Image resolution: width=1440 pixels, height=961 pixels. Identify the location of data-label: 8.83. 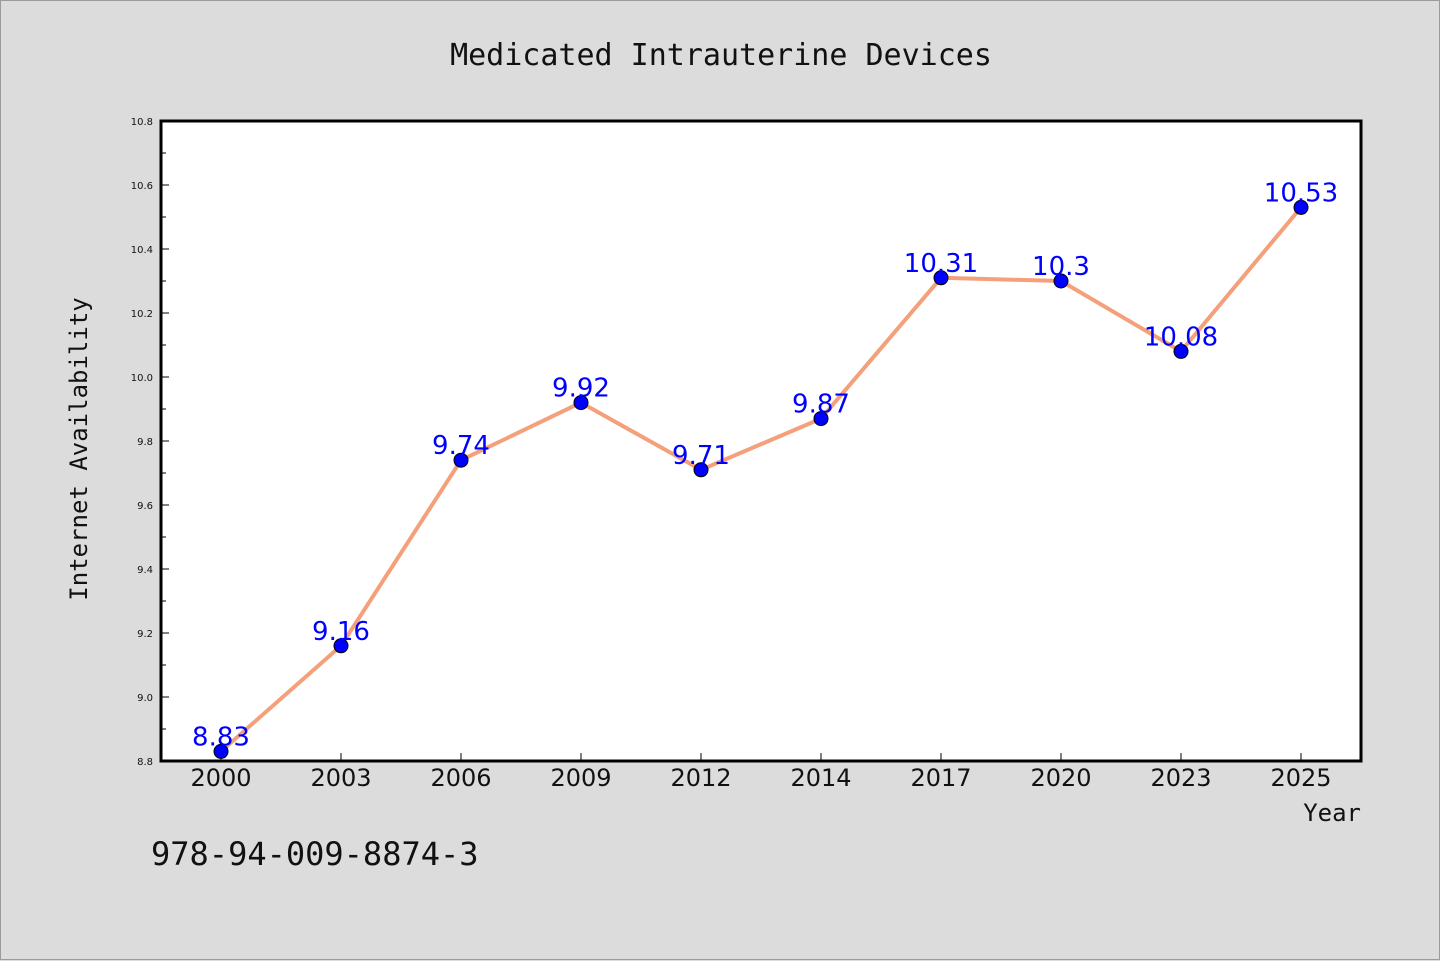
(221, 737).